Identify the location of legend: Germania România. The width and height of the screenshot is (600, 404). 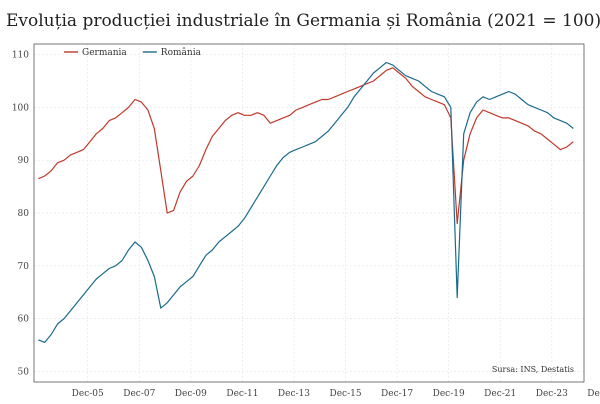
(133, 52).